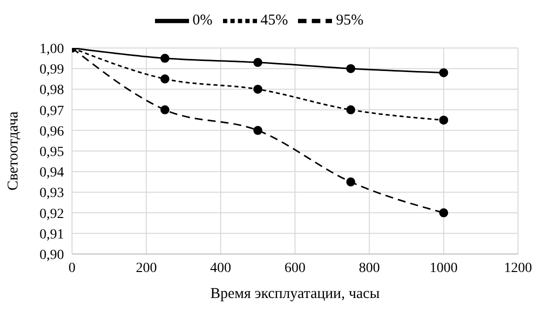 The width and height of the screenshot is (548, 320). What do you see at coordinates (202, 20) in the screenshot?
I see `legend-label: 0%` at bounding box center [202, 20].